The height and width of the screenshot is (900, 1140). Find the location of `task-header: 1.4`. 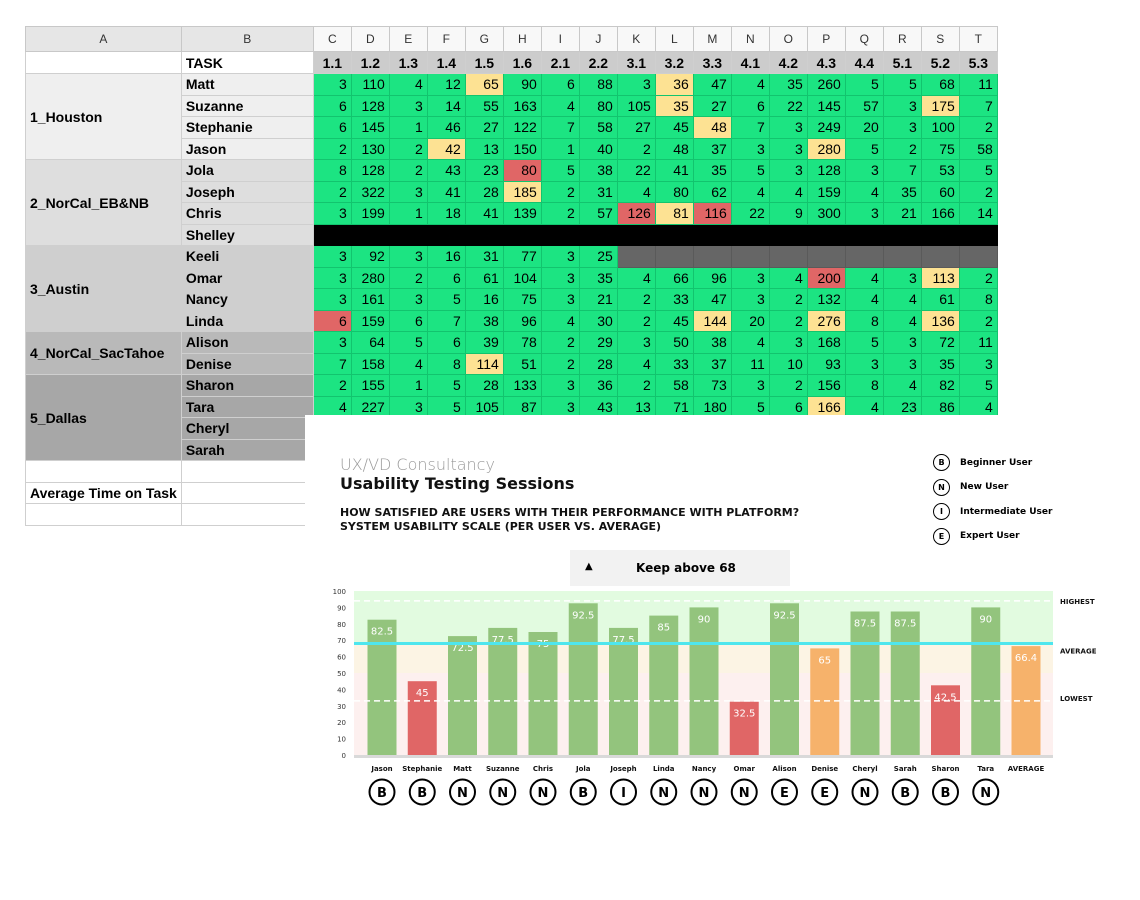

task-header: 1.4 is located at coordinates (446, 62).